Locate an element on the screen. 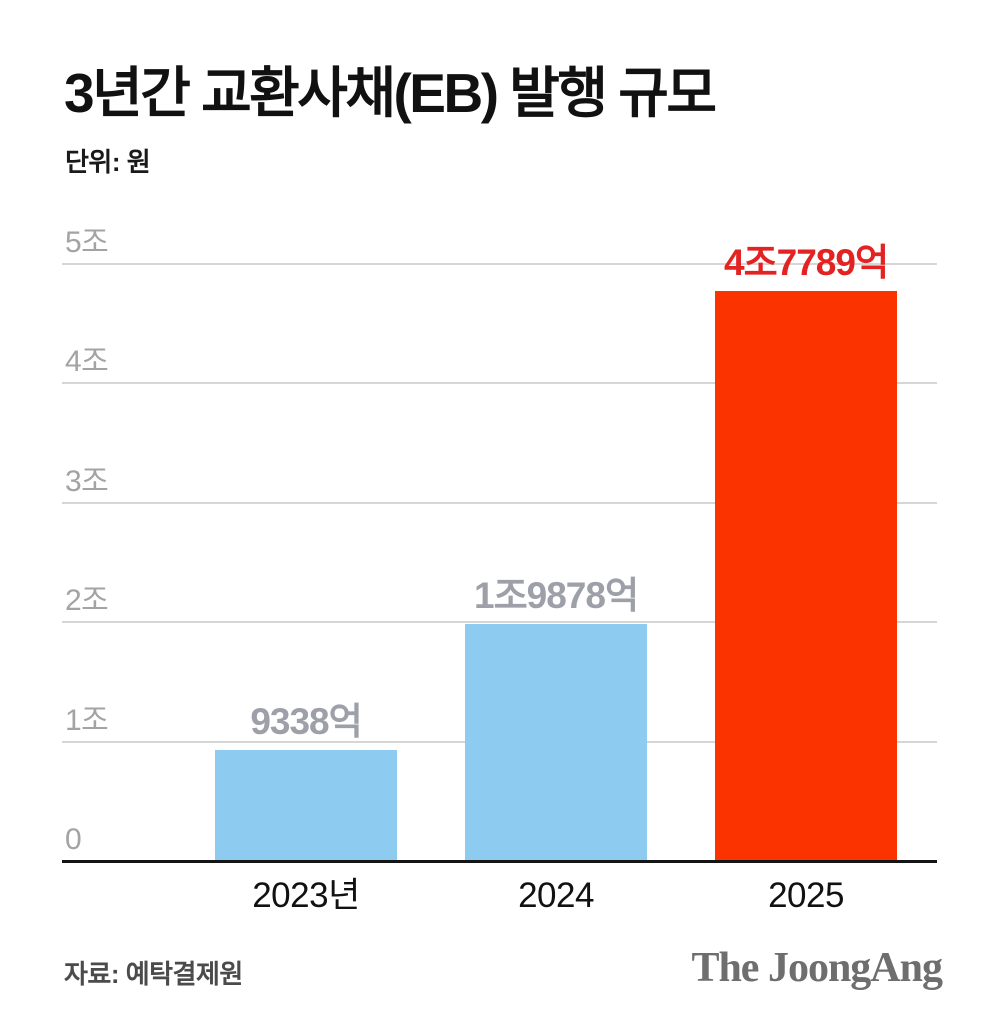 The width and height of the screenshot is (1000, 1035). value-label-2023년: 9338억 is located at coordinates (306, 721).